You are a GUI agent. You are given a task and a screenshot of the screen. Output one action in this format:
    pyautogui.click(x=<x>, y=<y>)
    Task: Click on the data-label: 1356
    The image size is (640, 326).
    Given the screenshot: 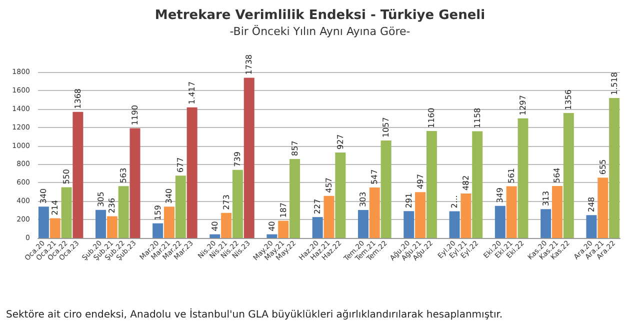 What is the action you would take?
    pyautogui.click(x=569, y=100)
    